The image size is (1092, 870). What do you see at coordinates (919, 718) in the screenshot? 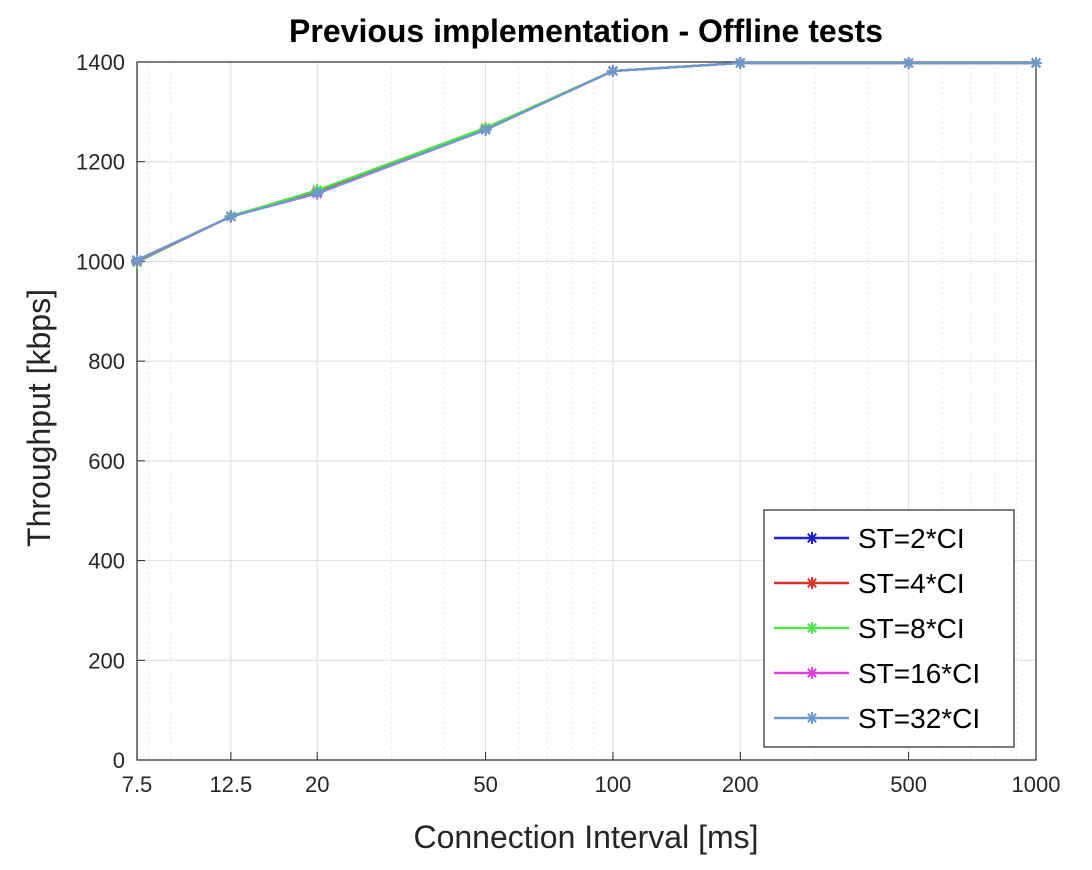
I see `legend-label: ST=32*CI` at bounding box center [919, 718].